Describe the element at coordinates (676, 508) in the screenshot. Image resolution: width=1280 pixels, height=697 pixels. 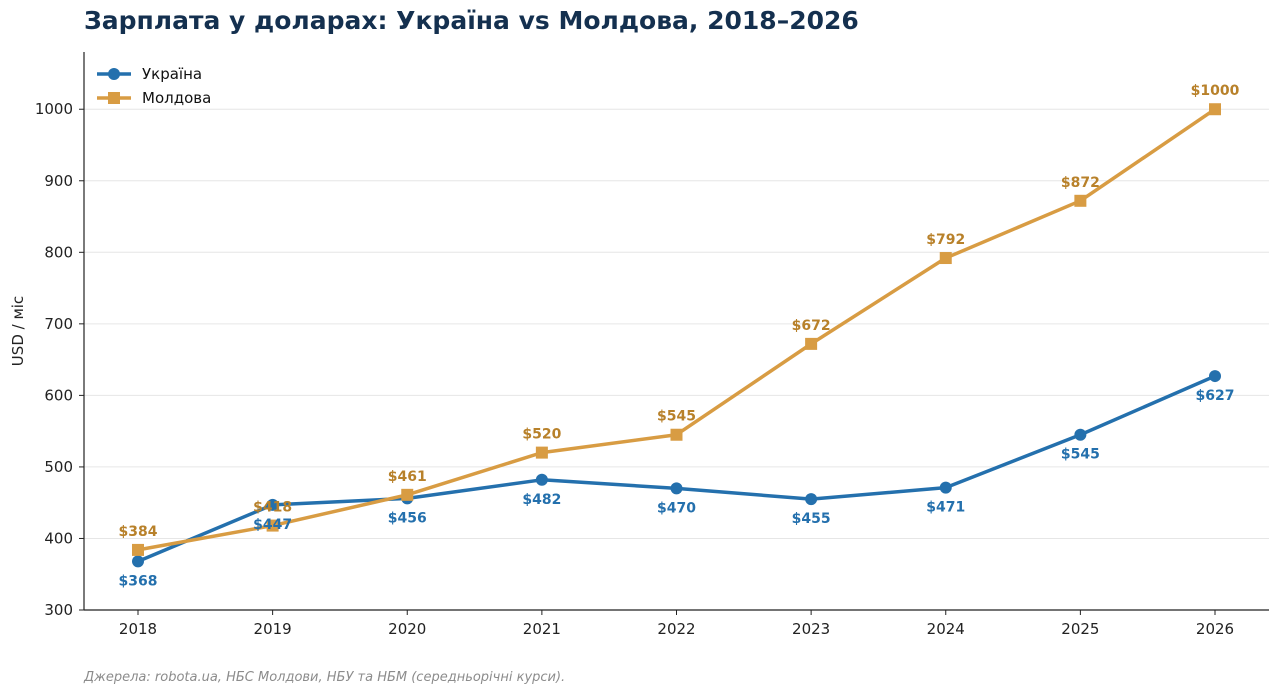
I see `data-label-ukraine: $470` at that location.